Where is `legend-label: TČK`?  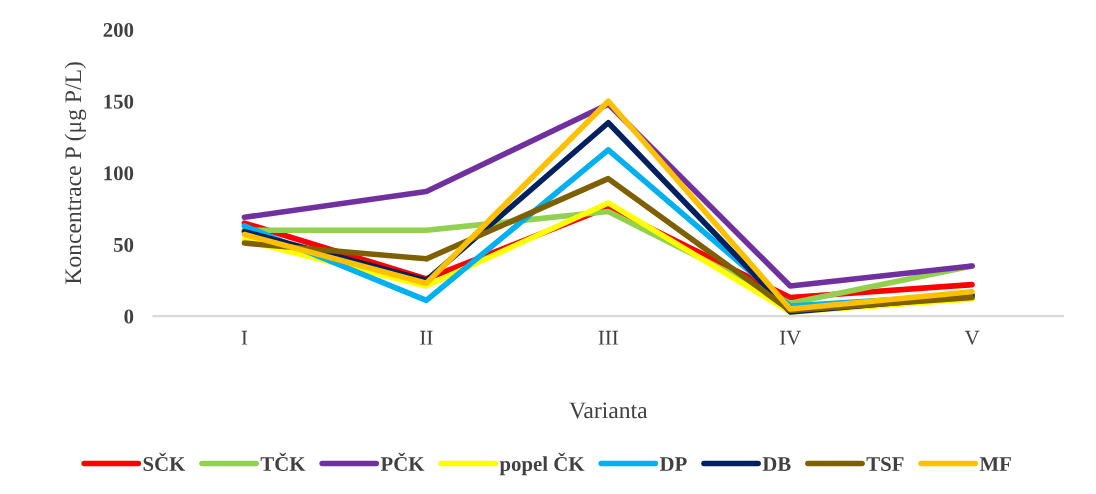 legend-label: TČK is located at coordinates (283, 462).